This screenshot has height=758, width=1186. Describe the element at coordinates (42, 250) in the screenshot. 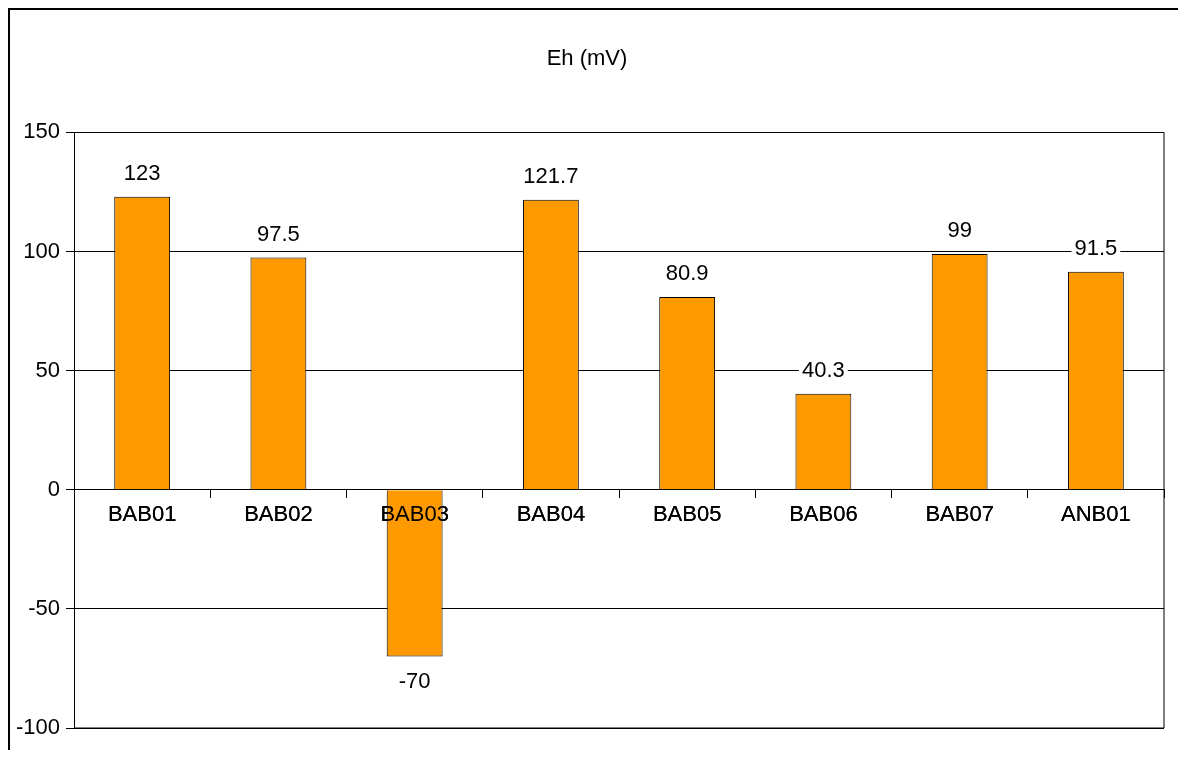

I see `y-tick-label: 100` at that location.